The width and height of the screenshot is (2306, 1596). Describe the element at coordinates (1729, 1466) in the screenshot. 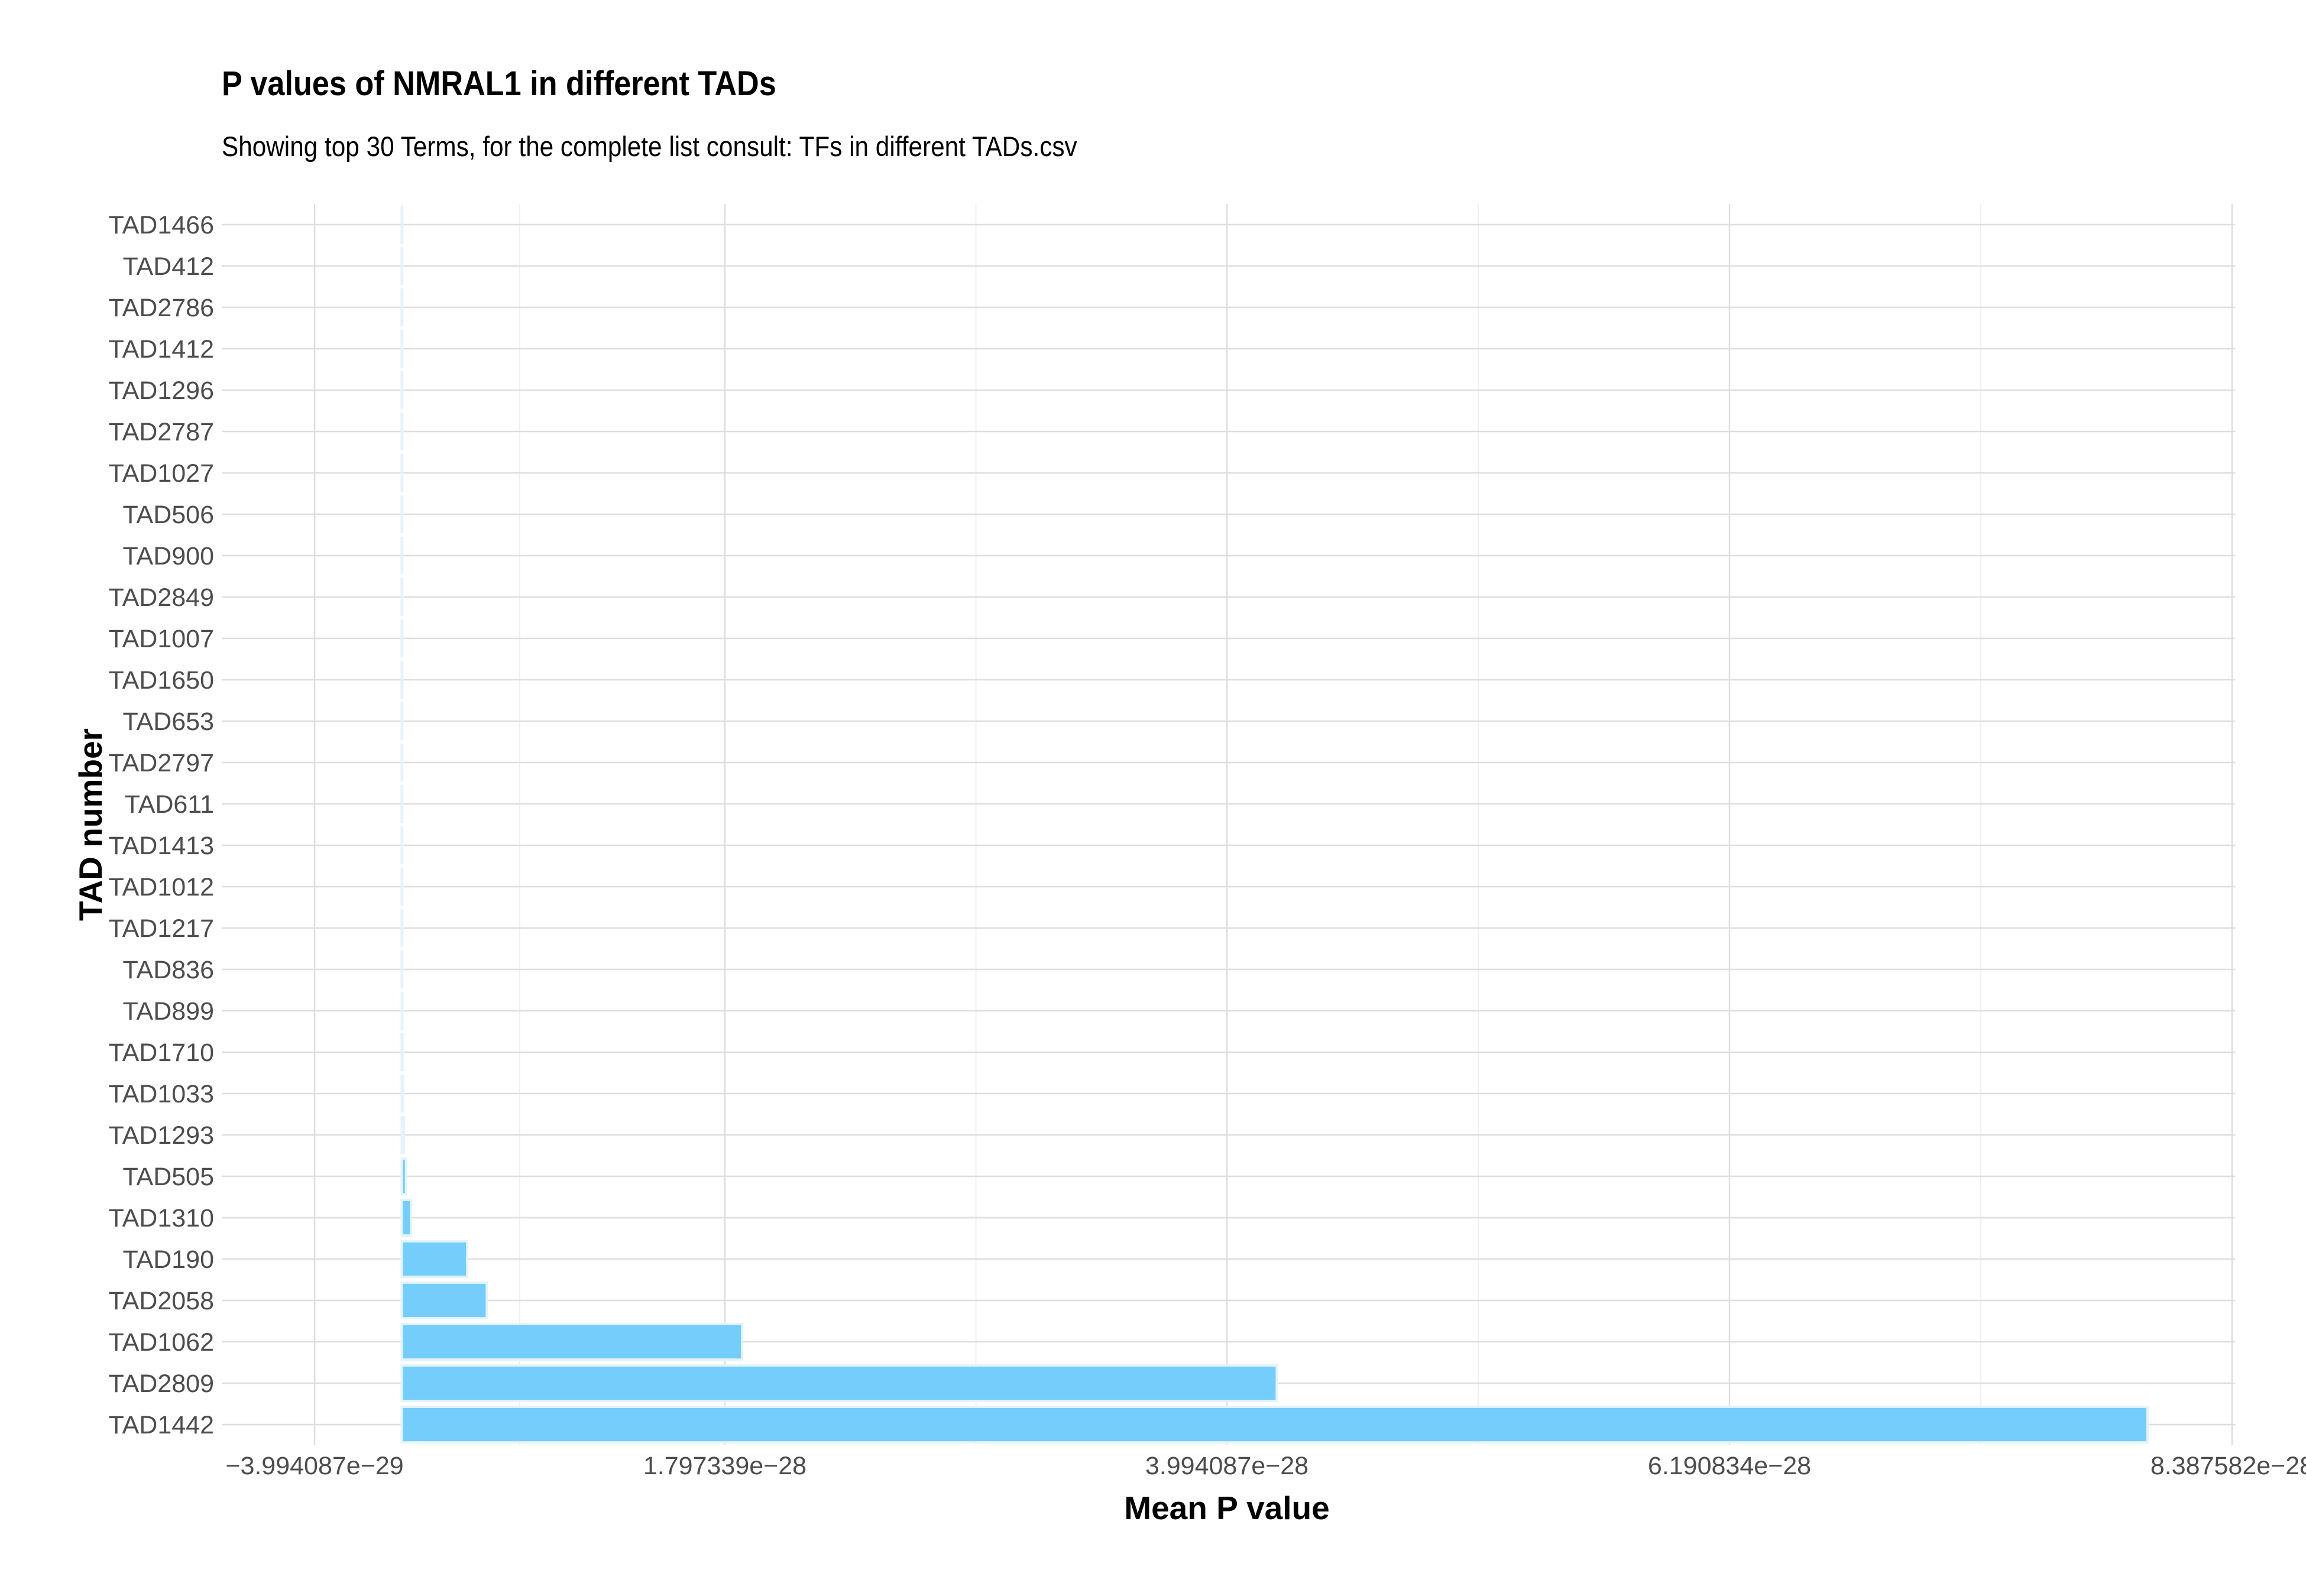

I see `x-tick-label: 6.190834e−28` at that location.